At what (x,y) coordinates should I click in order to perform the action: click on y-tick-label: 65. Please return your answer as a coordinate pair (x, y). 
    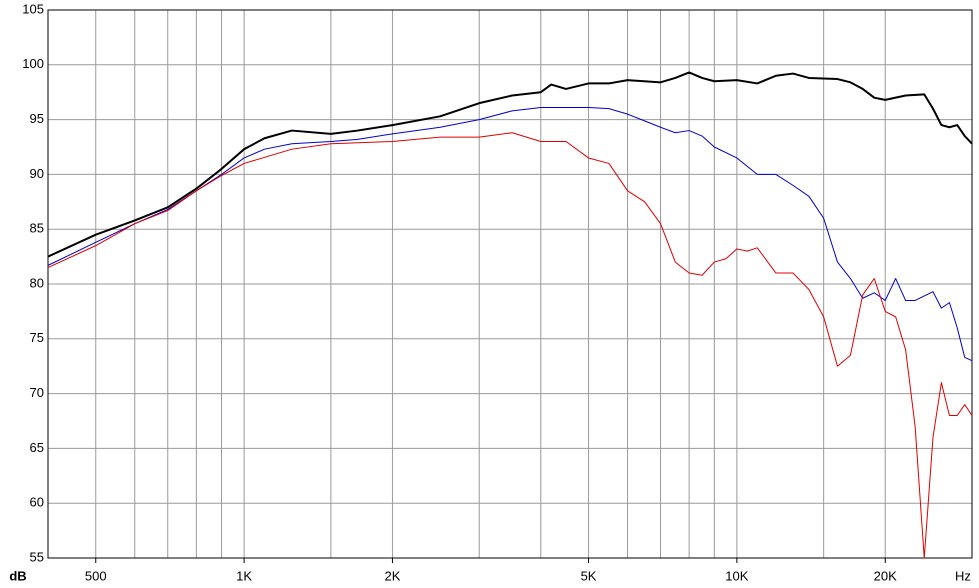
    Looking at the image, I should click on (37, 447).